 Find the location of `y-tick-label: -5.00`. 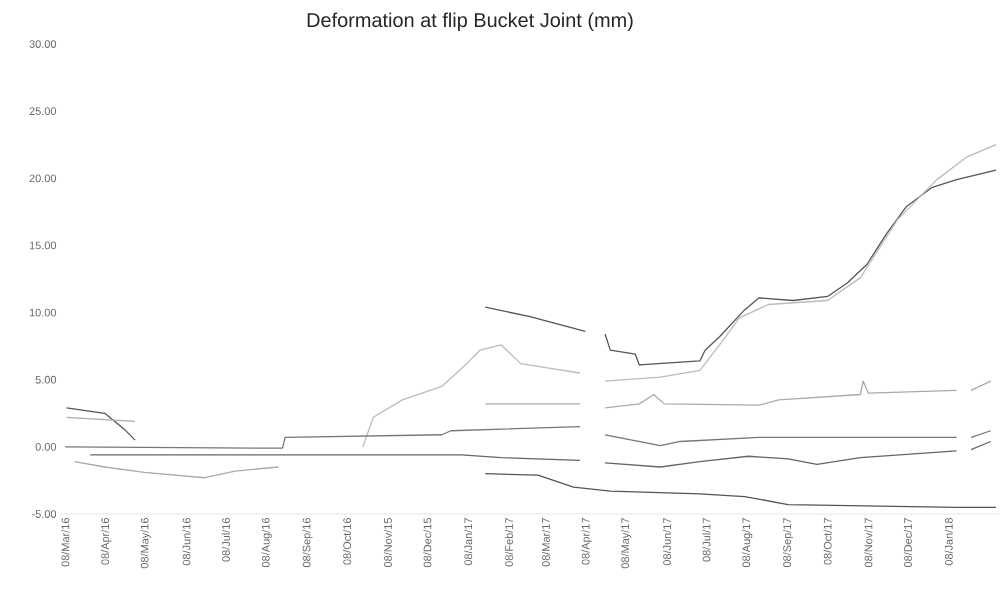

y-tick-label: -5.00 is located at coordinates (44, 514).